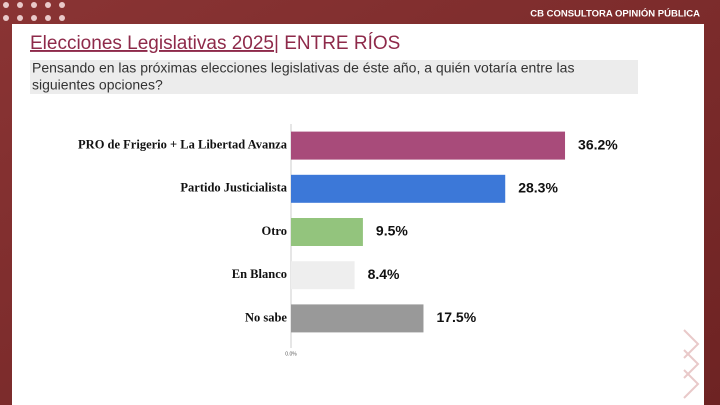 The image size is (720, 405). I want to click on value-label: 8.4%, so click(384, 274).